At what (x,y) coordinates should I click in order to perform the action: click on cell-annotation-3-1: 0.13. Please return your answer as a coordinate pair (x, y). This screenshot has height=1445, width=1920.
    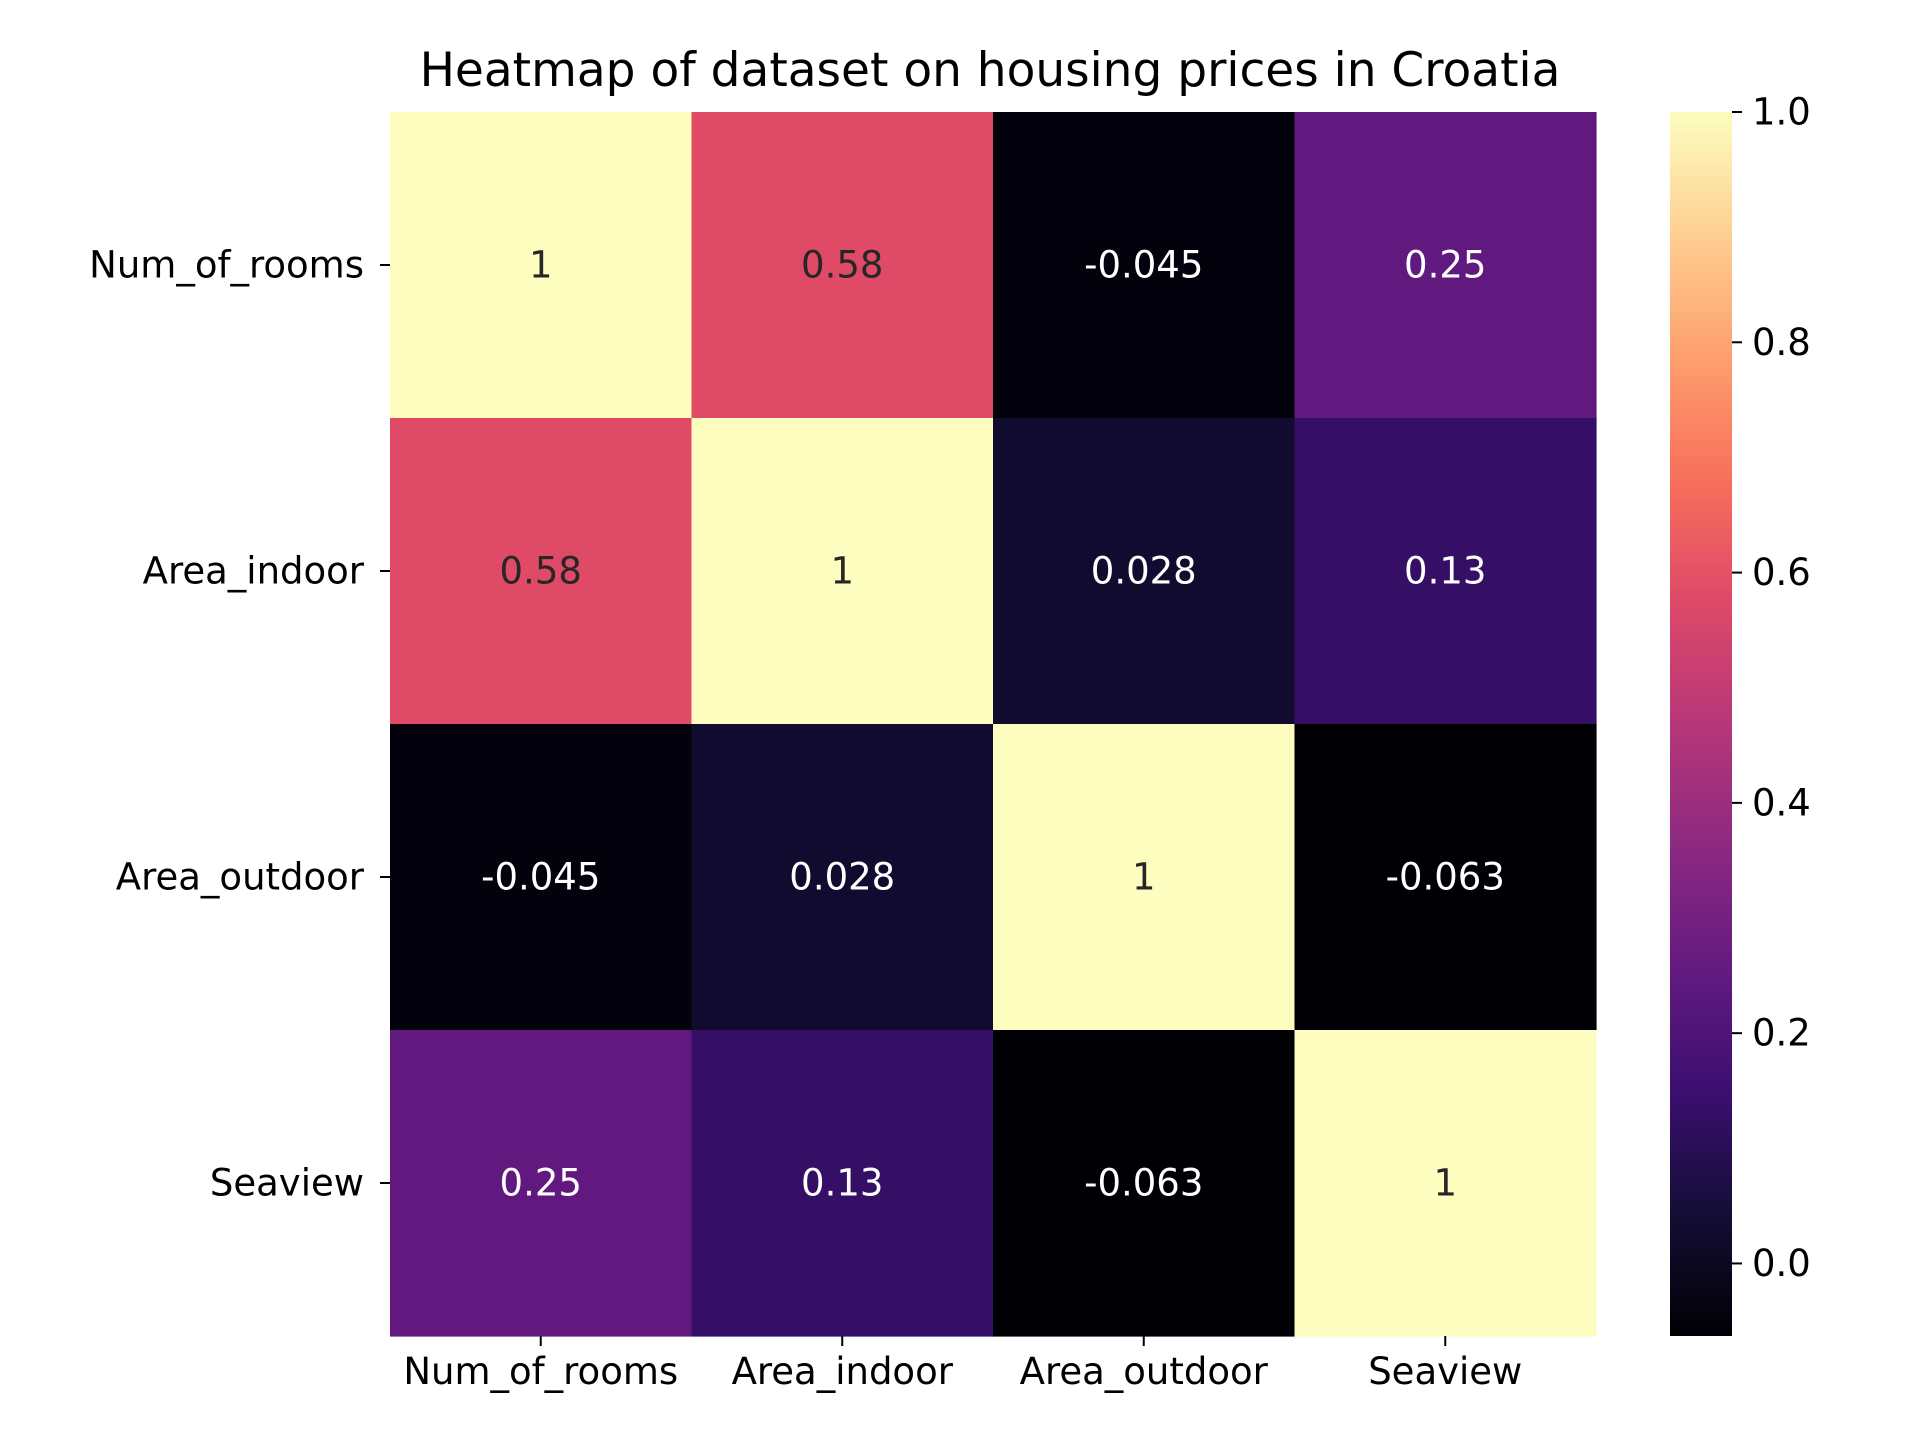
    Looking at the image, I should click on (842, 1183).